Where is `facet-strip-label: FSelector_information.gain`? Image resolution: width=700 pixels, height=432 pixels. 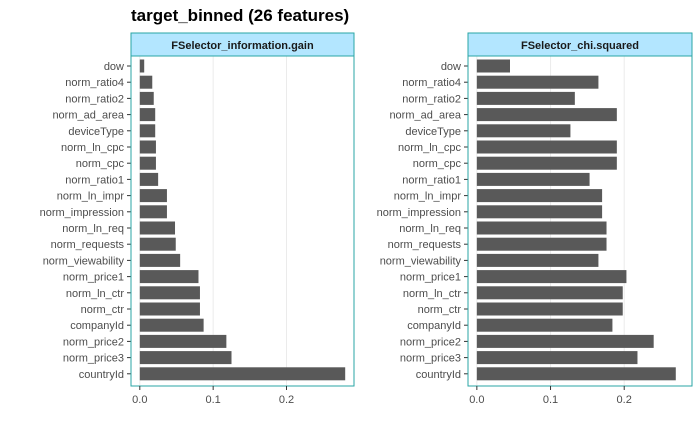
facet-strip-label: FSelector_information.gain is located at coordinates (242, 46).